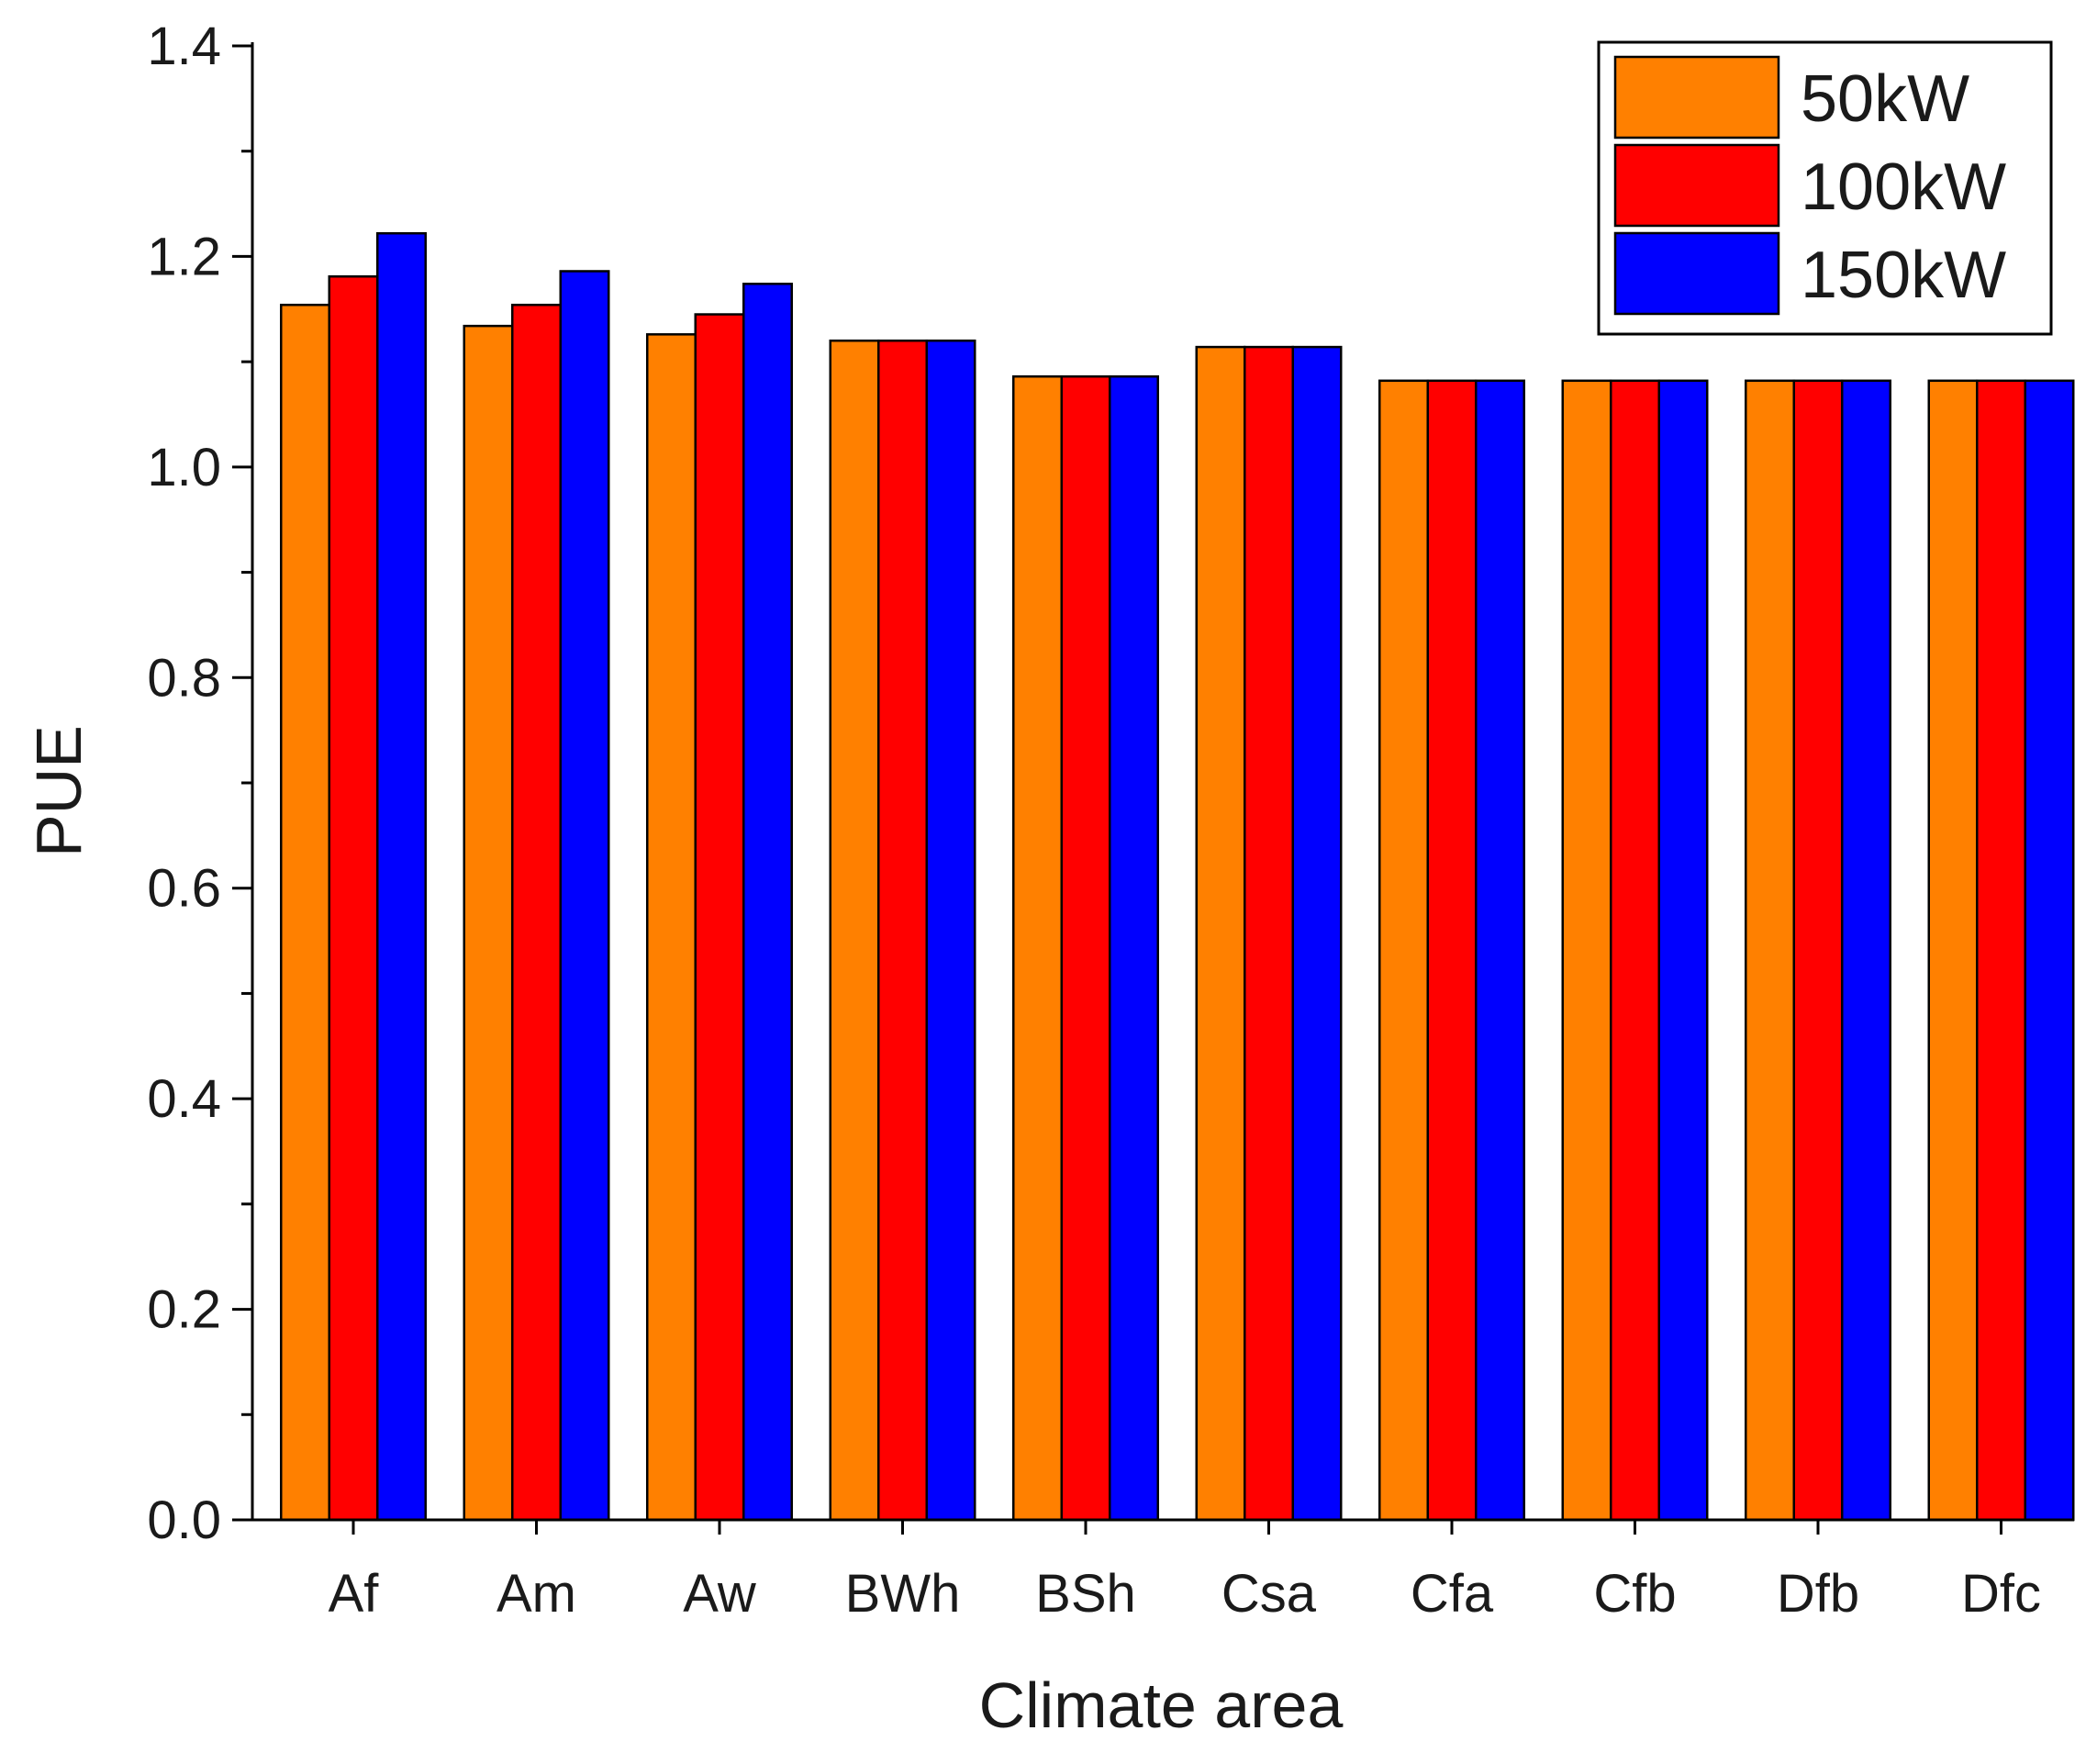 The width and height of the screenshot is (2097, 1764). Describe the element at coordinates (1220, 933) in the screenshot. I see `bar-csa-50kw` at that location.